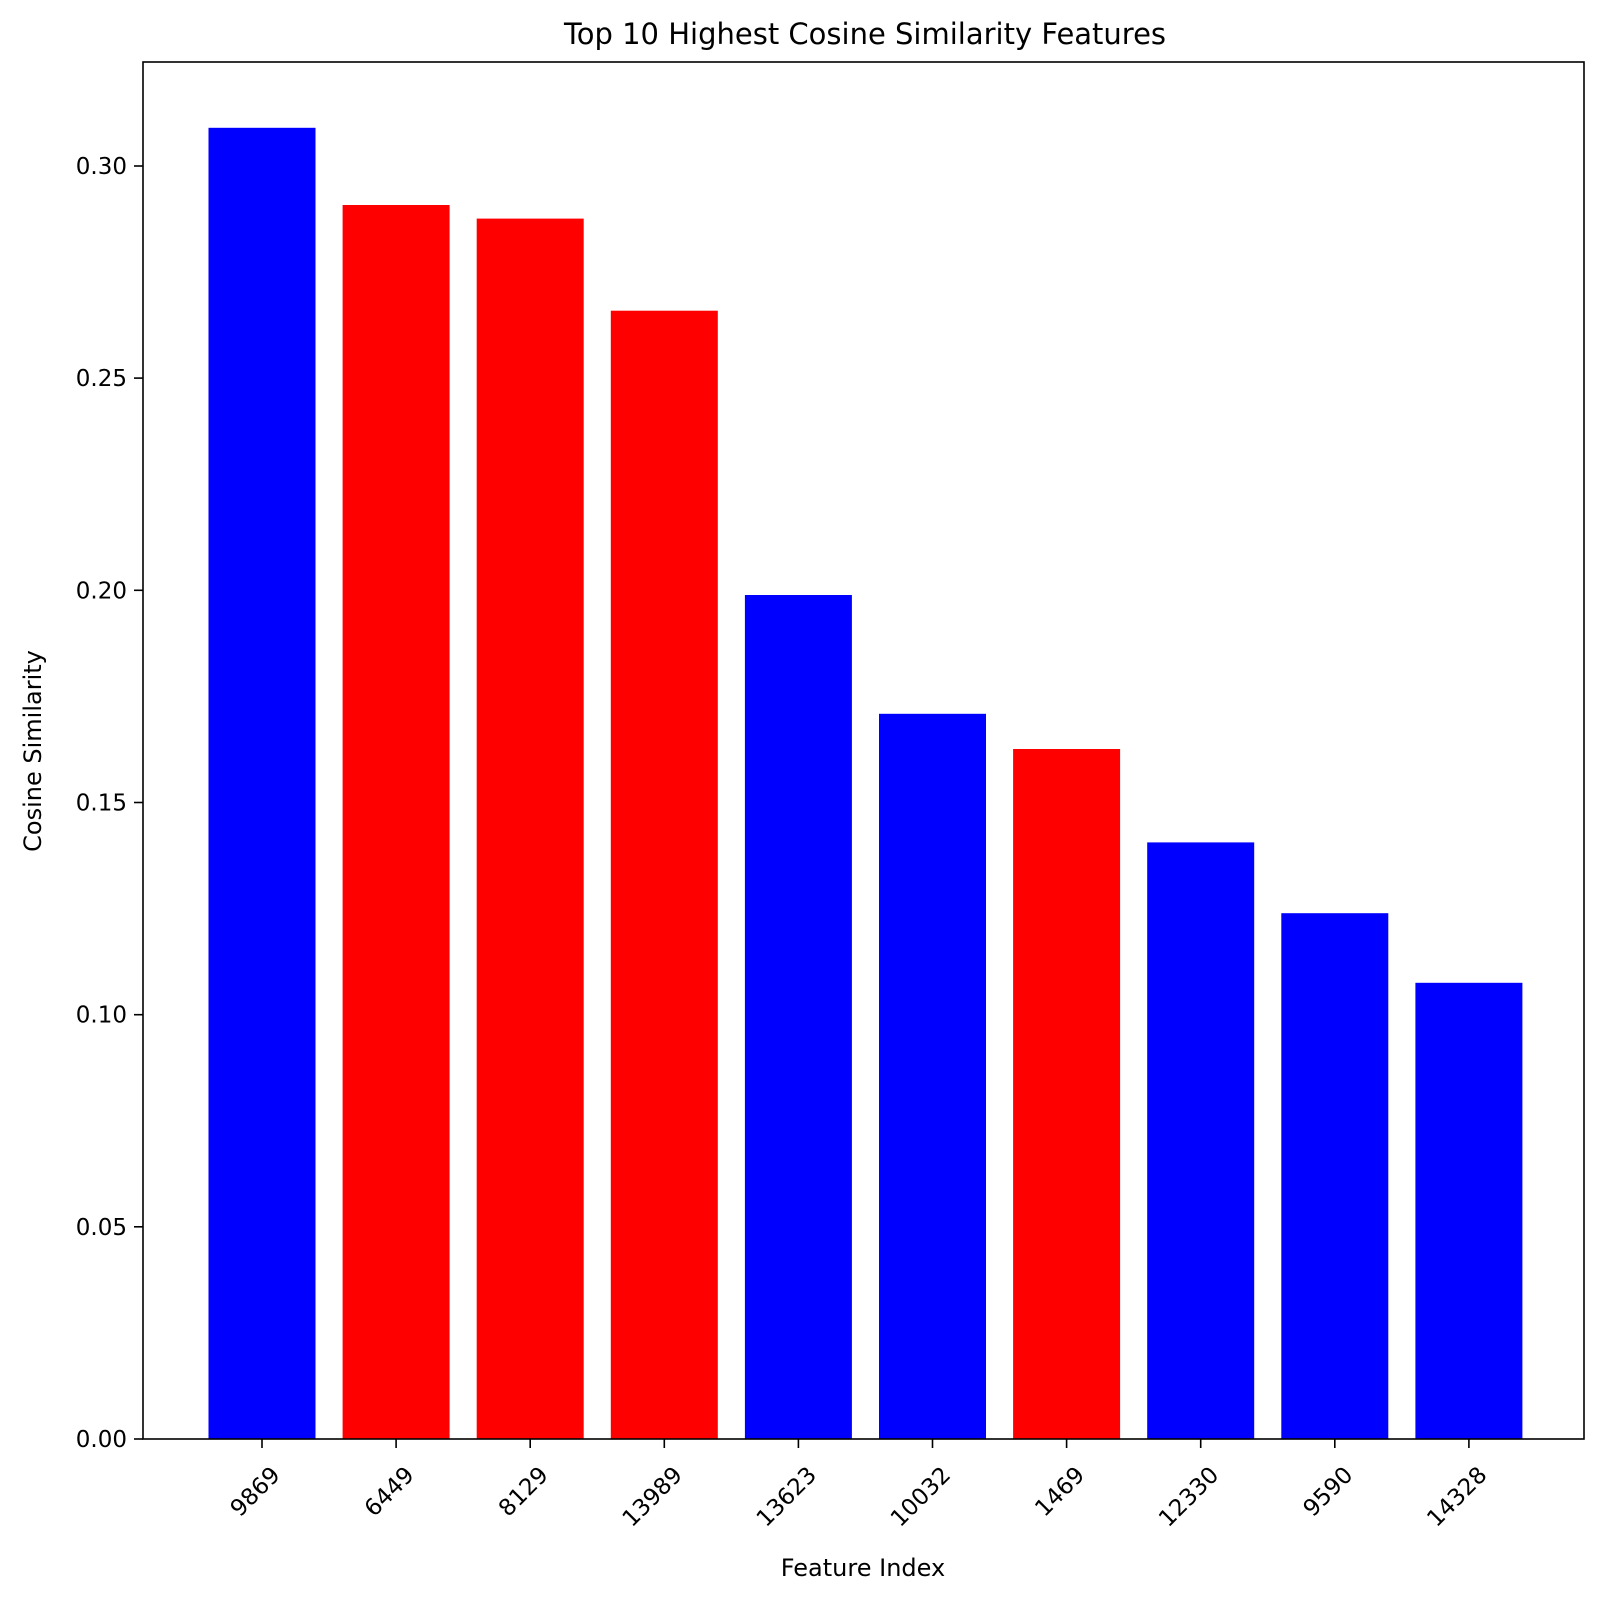  I want to click on y-tick-label: 0.00, so click(101, 1440).